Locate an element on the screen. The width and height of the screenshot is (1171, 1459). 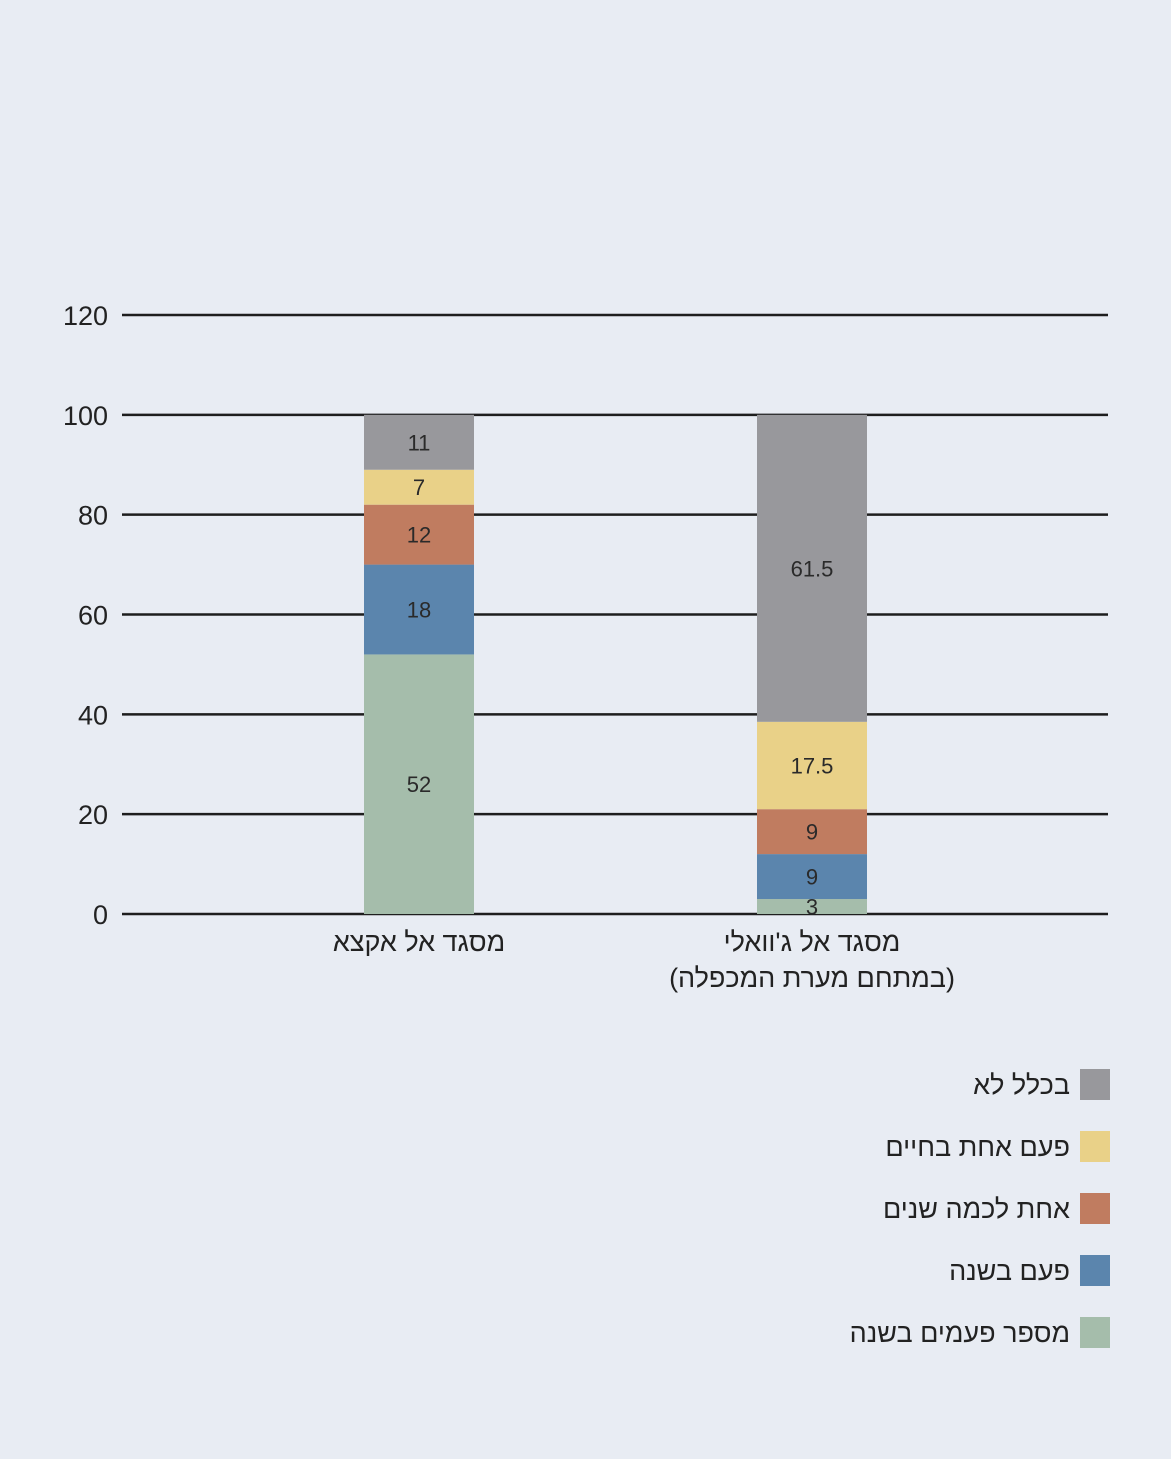
legend-label: מספר פעמים בשנה is located at coordinates (960, 1333).